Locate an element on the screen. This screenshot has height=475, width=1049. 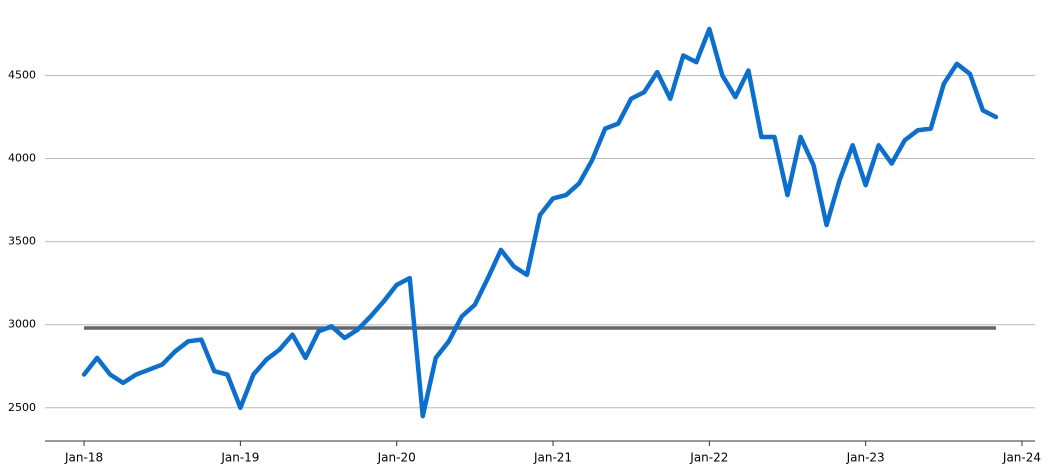
x-tick-label: Jan-19 is located at coordinates (239, 458).